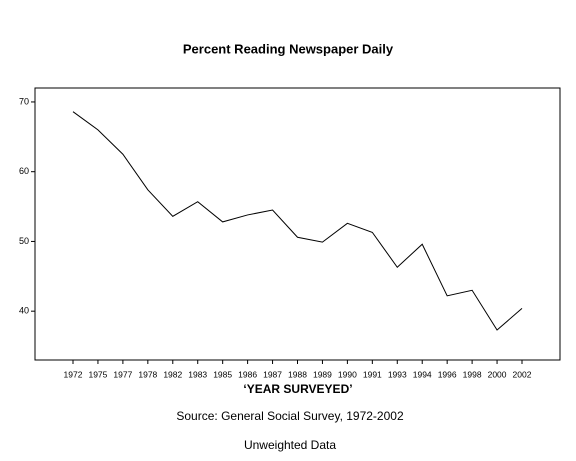 This screenshot has height=461, width=576. What do you see at coordinates (472, 374) in the screenshot?
I see `x-tick-label: 1998` at bounding box center [472, 374].